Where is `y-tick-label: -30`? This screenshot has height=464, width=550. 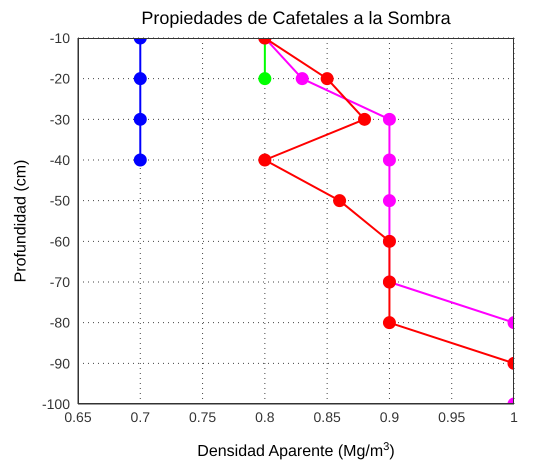 y-tick-label: -30 is located at coordinates (60, 119).